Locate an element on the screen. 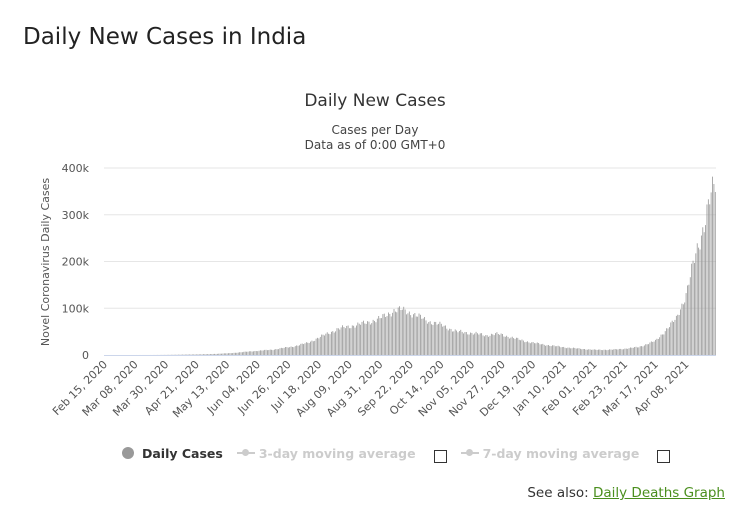 Image resolution: width=736 pixels, height=531 pixels. daily-deaths-graph-link: Daily Deaths Graph is located at coordinates (658, 493).